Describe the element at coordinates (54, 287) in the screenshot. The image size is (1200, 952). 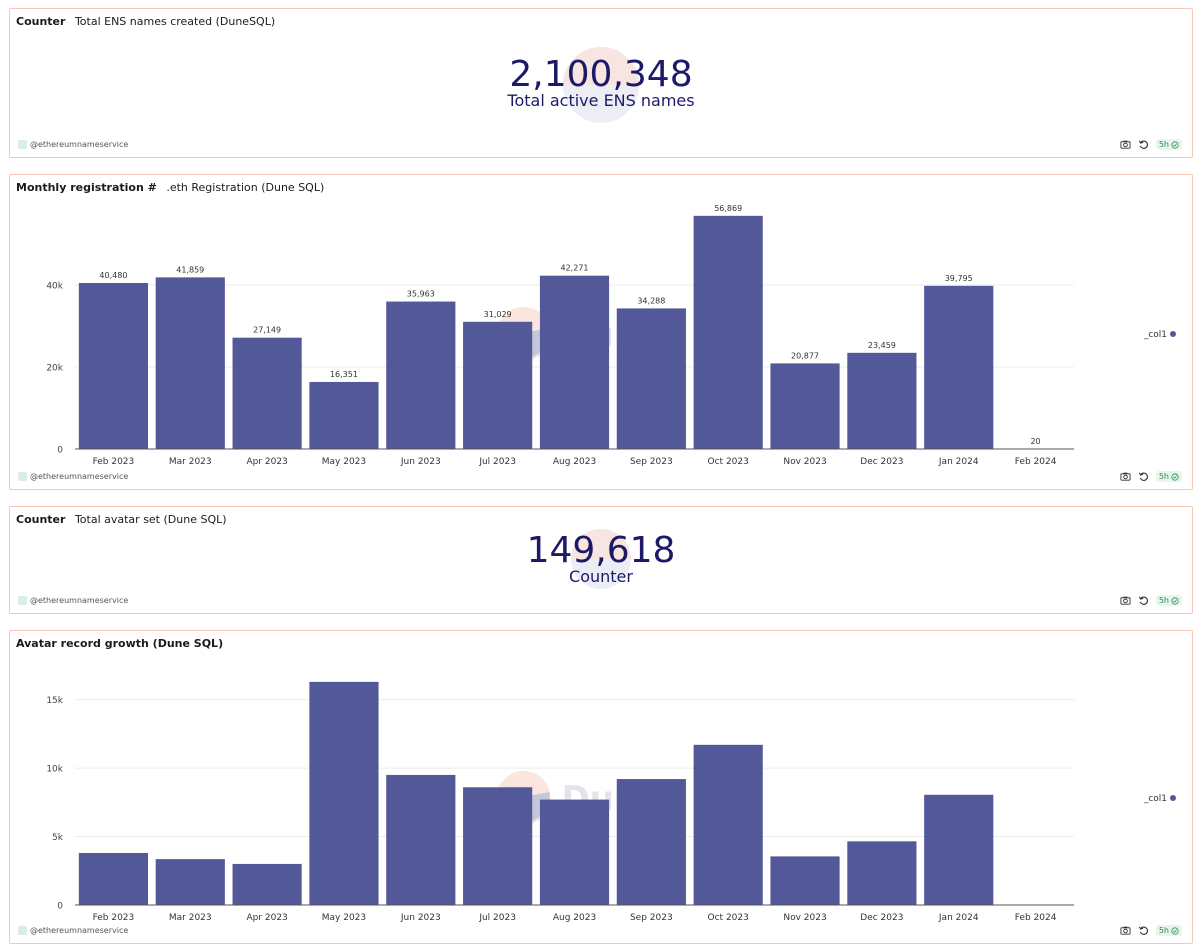
I see `y-tick-label: 40k` at that location.